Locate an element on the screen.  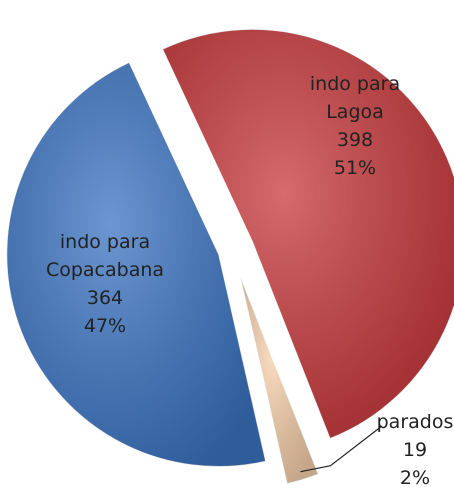
category-label: parados is located at coordinates (415, 422).